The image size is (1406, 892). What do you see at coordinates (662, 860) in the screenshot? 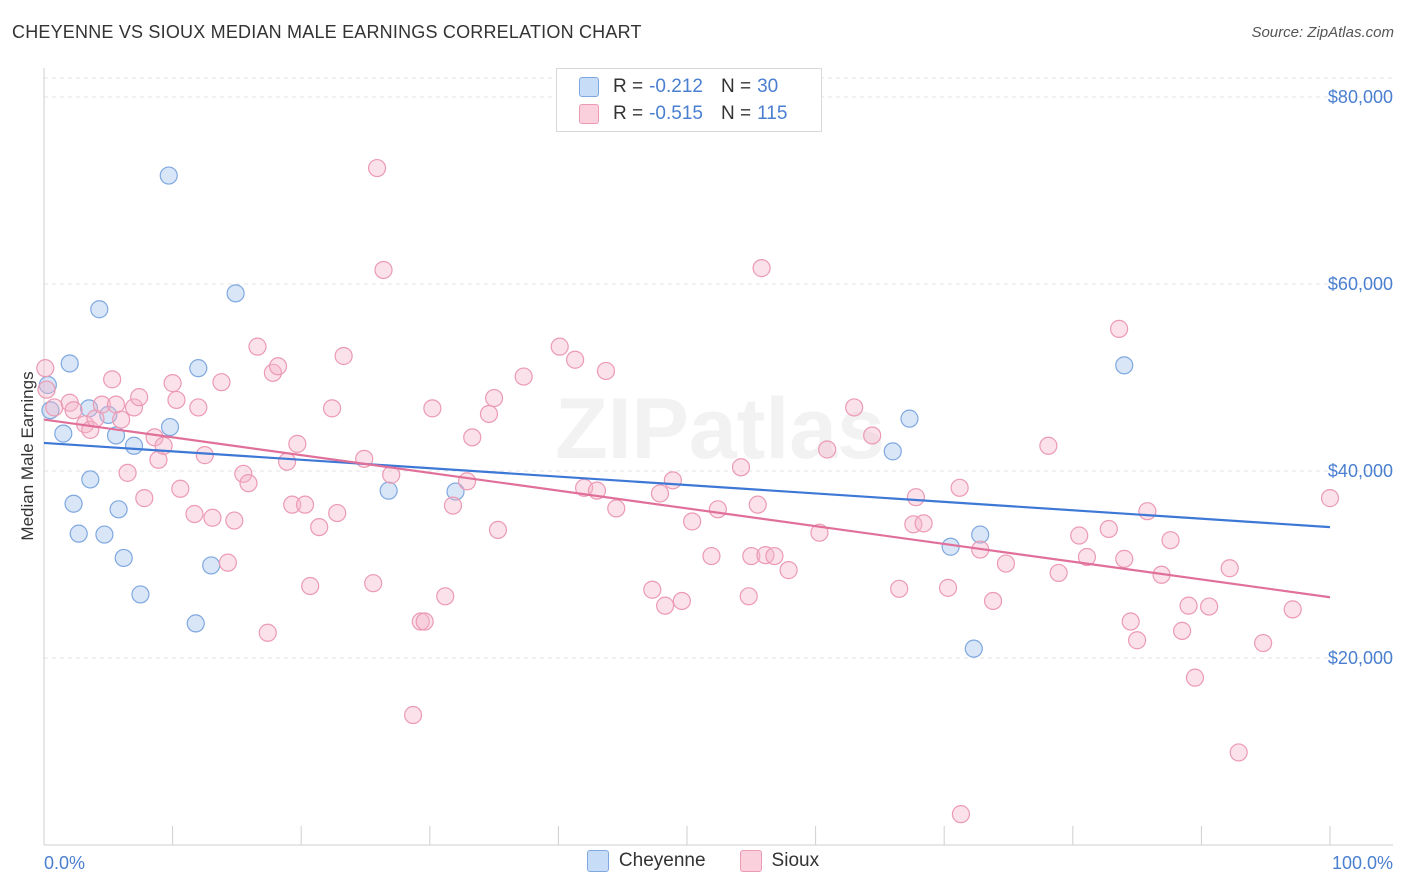
I see `cheyenne-legend-label: Cheyenne` at bounding box center [662, 860].